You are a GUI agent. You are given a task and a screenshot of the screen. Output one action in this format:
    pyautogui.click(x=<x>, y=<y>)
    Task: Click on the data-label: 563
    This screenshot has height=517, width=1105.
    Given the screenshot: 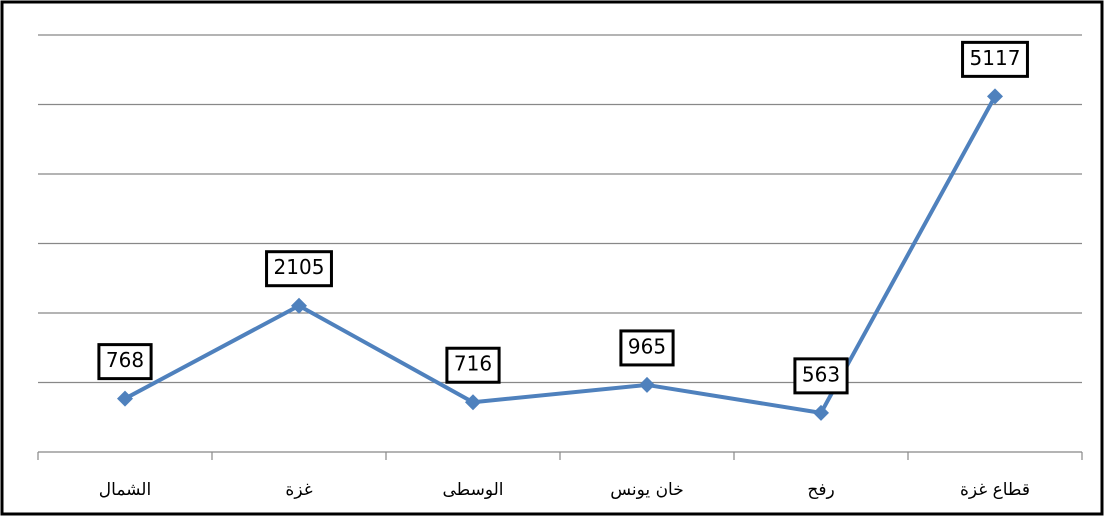 What is the action you would take?
    pyautogui.click(x=821, y=374)
    